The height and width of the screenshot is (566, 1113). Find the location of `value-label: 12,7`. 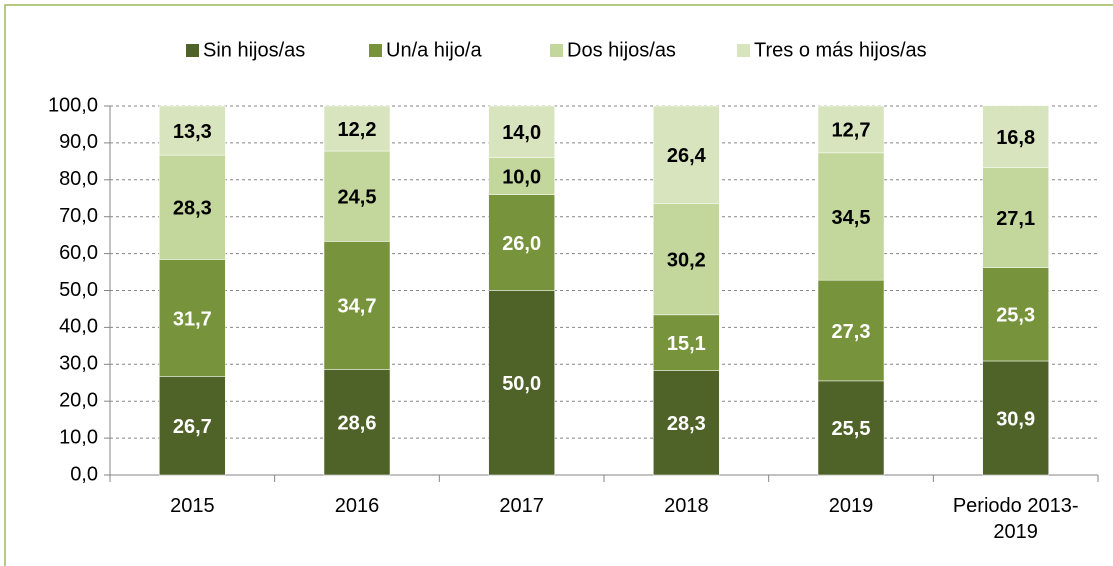

value-label: 12,7 is located at coordinates (851, 131).